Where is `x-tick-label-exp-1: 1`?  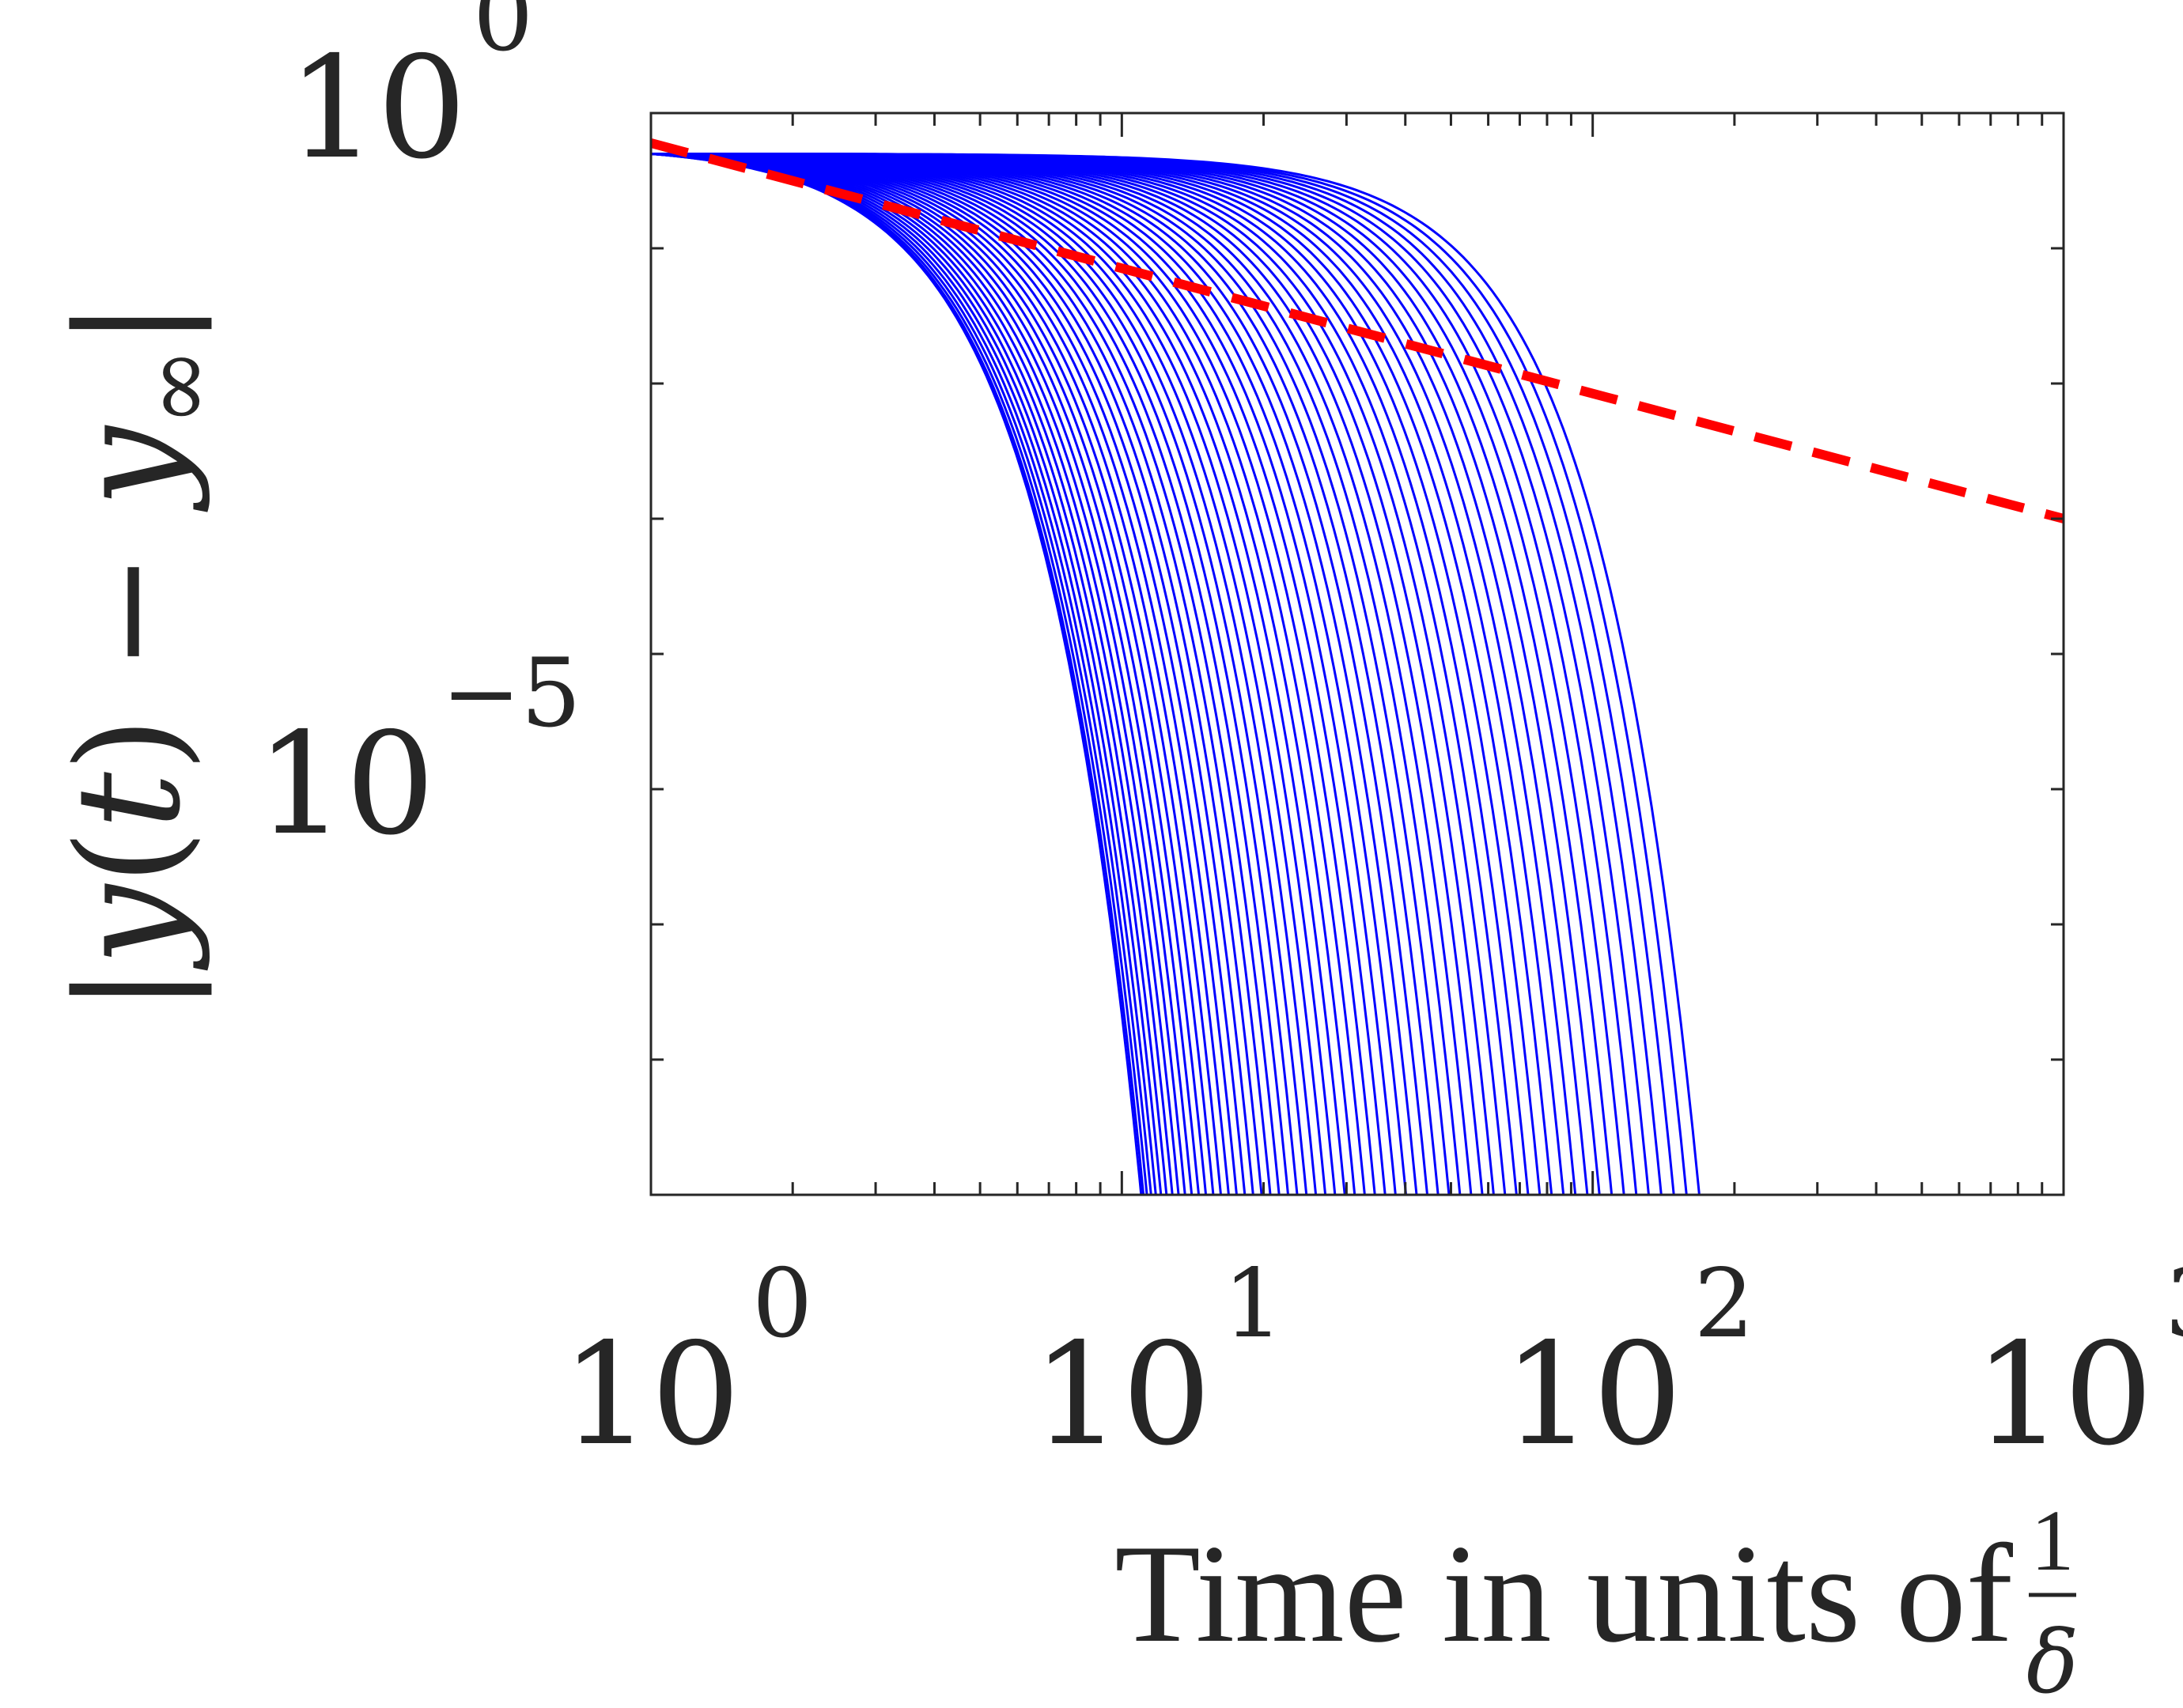
x-tick-label-exp-1: 1 is located at coordinates (1253, 1304).